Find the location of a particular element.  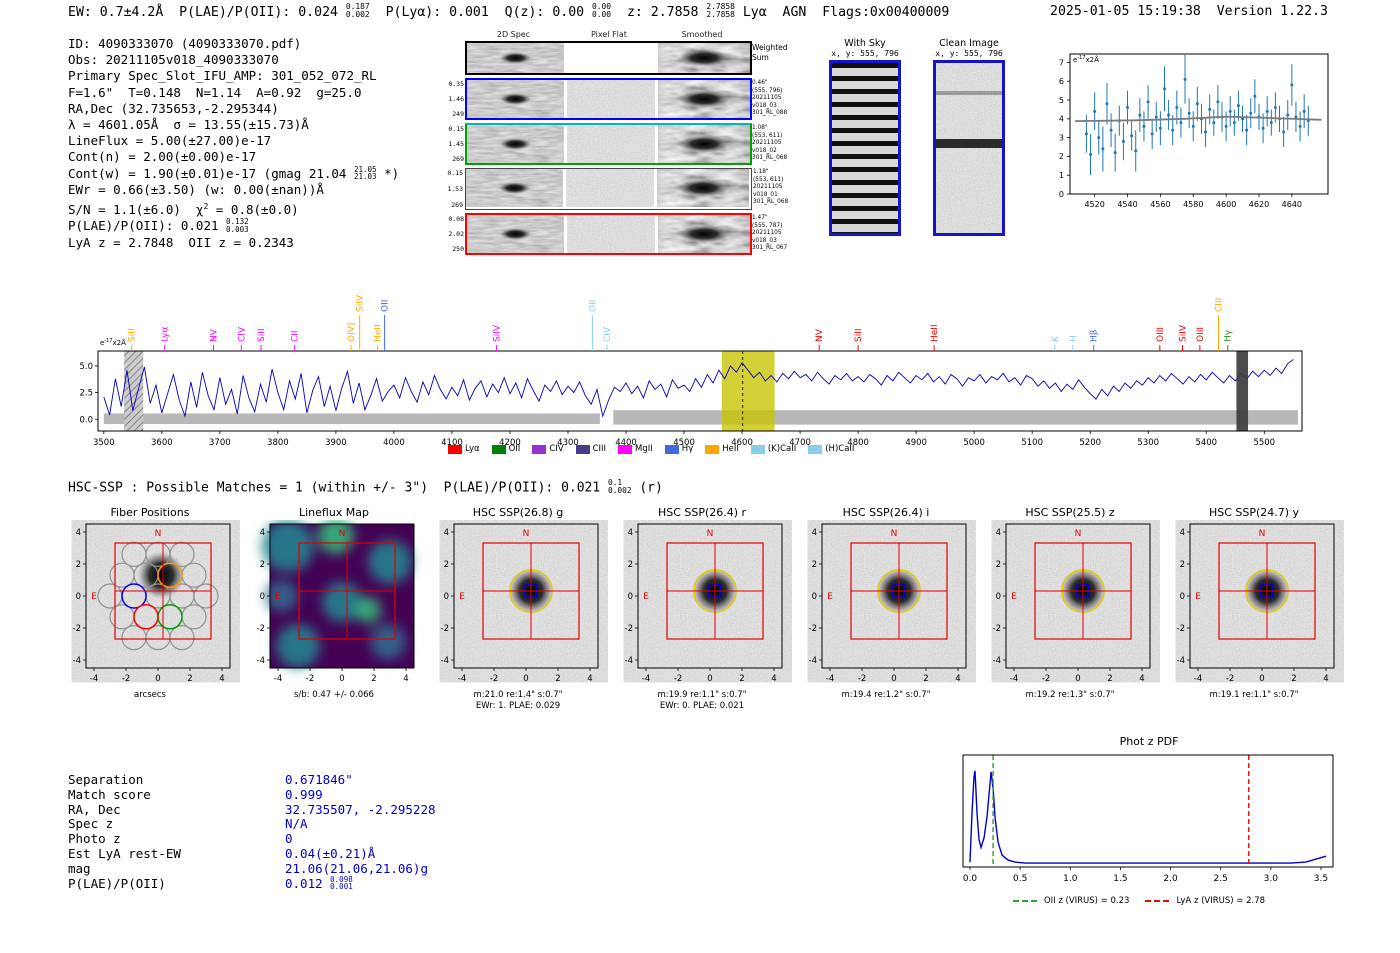

match-table-row: Spec z N/A is located at coordinates (252, 823).